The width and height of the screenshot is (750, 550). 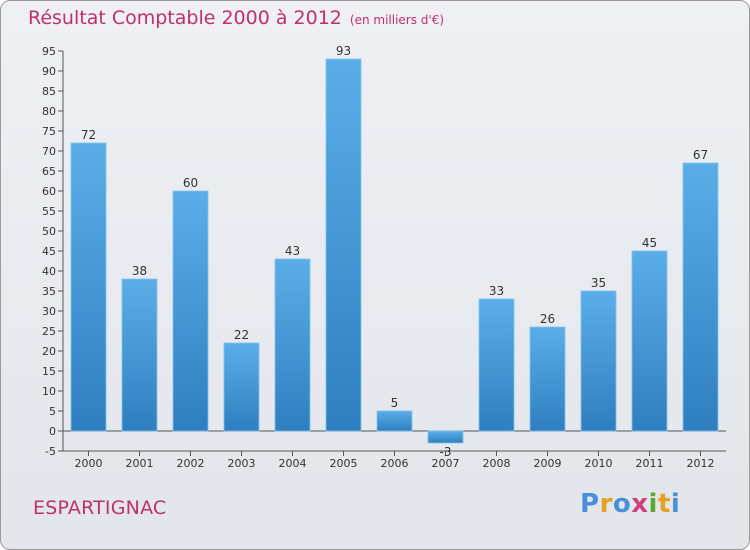 I want to click on x-tick-label: 2009, so click(x=548, y=463).